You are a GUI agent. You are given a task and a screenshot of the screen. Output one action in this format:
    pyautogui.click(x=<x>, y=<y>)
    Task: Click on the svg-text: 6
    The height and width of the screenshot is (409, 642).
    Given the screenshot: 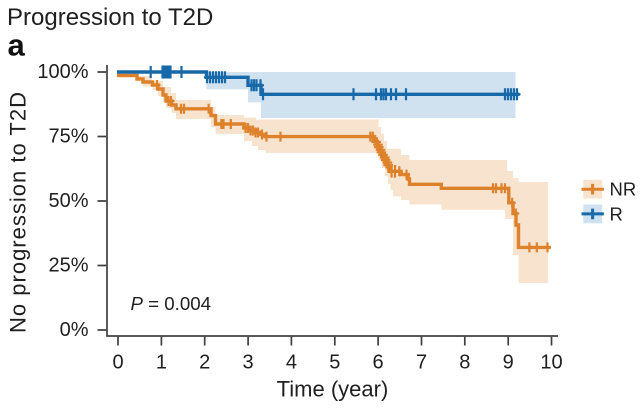 What is the action you would take?
    pyautogui.click(x=378, y=363)
    